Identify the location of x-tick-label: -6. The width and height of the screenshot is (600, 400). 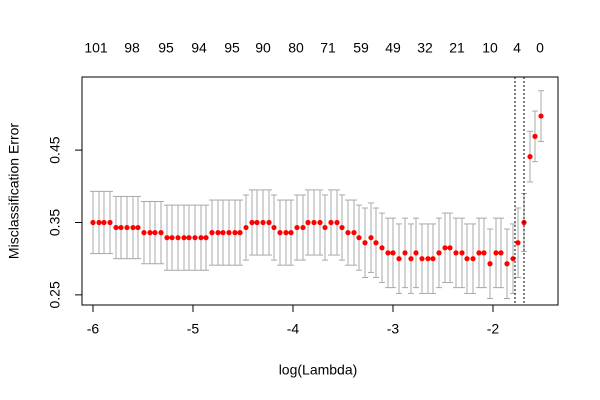
(93, 329).